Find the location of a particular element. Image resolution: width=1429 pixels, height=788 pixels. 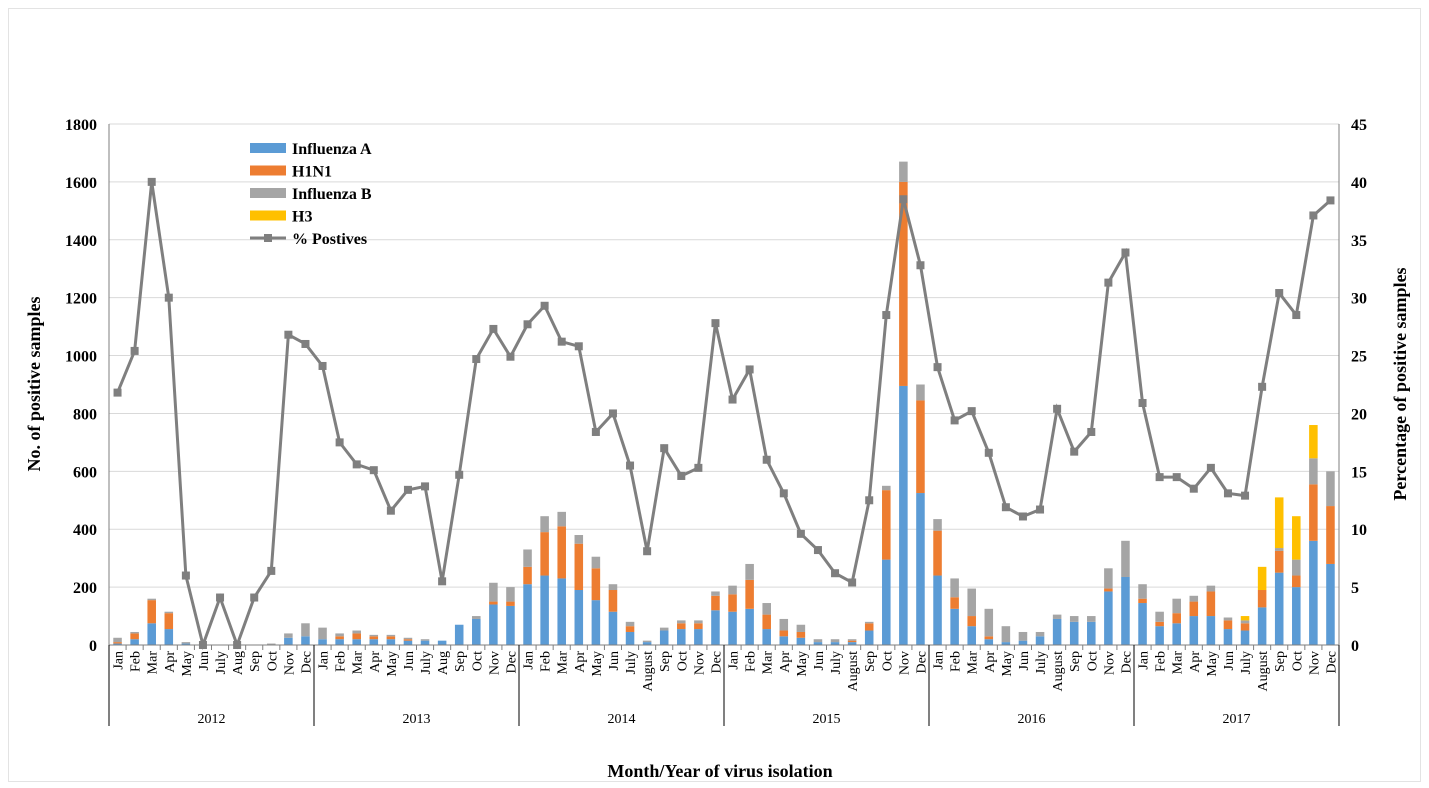

y-left-tick-label: 200 is located at coordinates (85, 588).